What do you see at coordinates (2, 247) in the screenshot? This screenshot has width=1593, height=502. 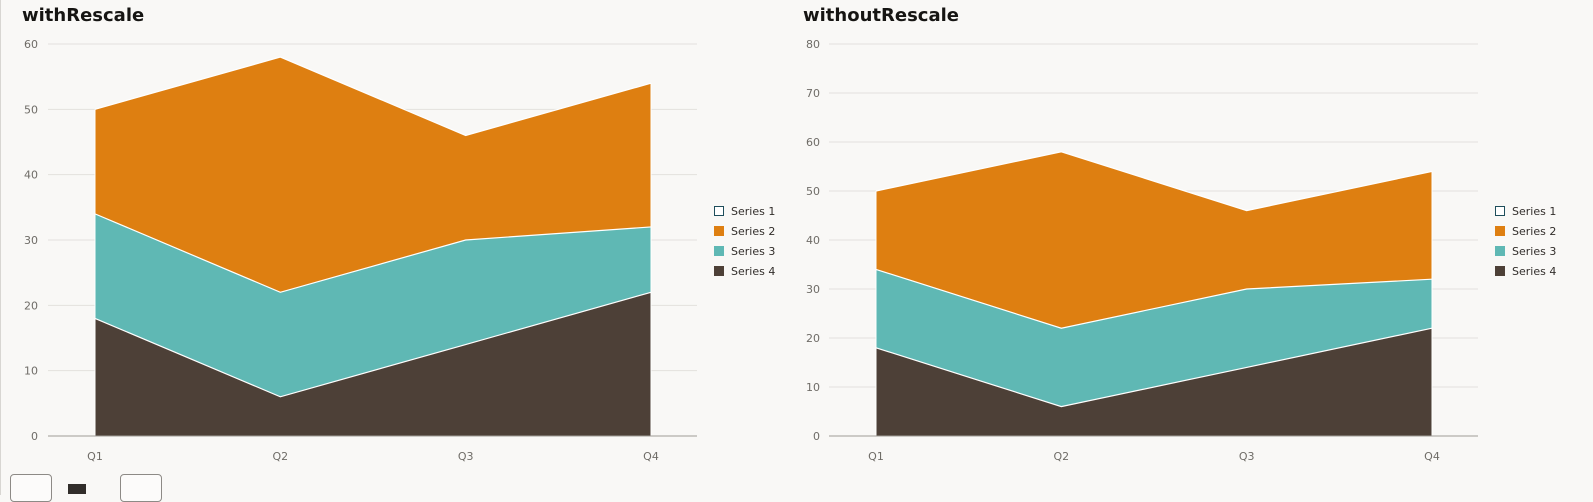 I see `panel-left-border` at bounding box center [2, 247].